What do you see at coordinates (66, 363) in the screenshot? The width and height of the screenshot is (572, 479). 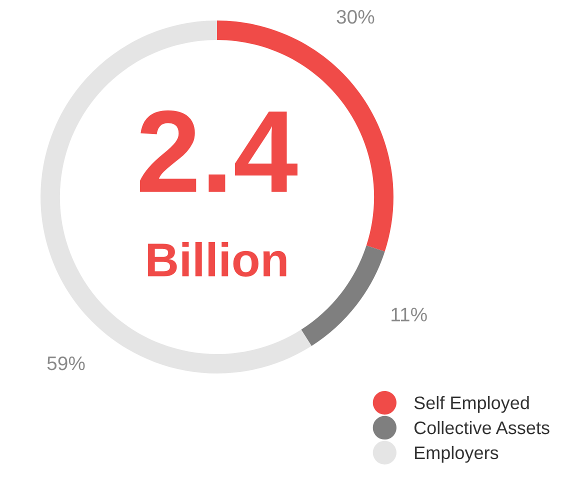 I see `data-label: 59%` at bounding box center [66, 363].